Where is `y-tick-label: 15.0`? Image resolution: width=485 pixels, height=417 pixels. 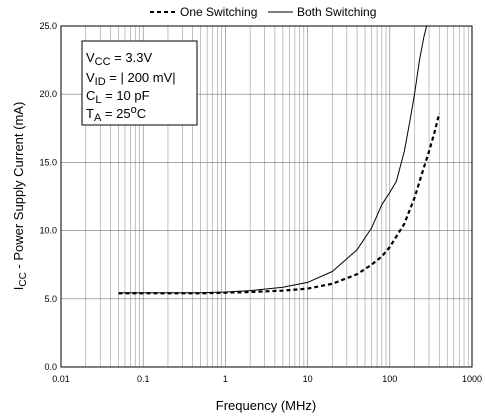
y-tick-label: 15.0 is located at coordinates (48, 162).